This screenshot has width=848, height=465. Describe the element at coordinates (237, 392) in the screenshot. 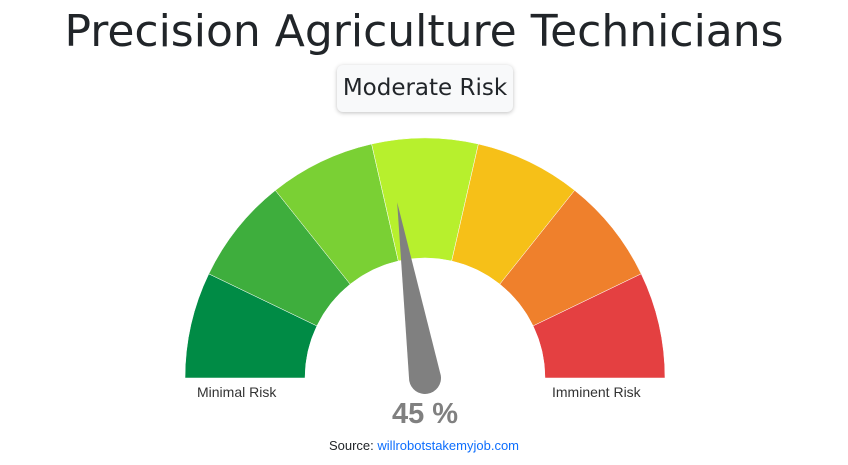

I see `gauge-min-label: Minimal Risk` at that location.